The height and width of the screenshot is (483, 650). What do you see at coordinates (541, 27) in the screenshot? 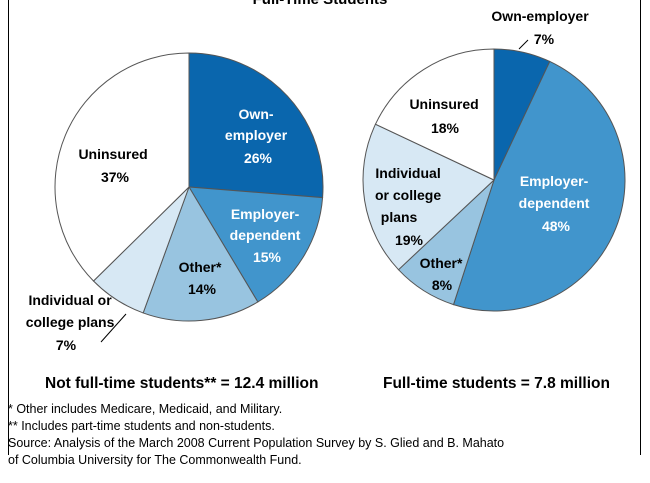
I see `right-own-employer-label: Own-employer 7%` at bounding box center [541, 27].